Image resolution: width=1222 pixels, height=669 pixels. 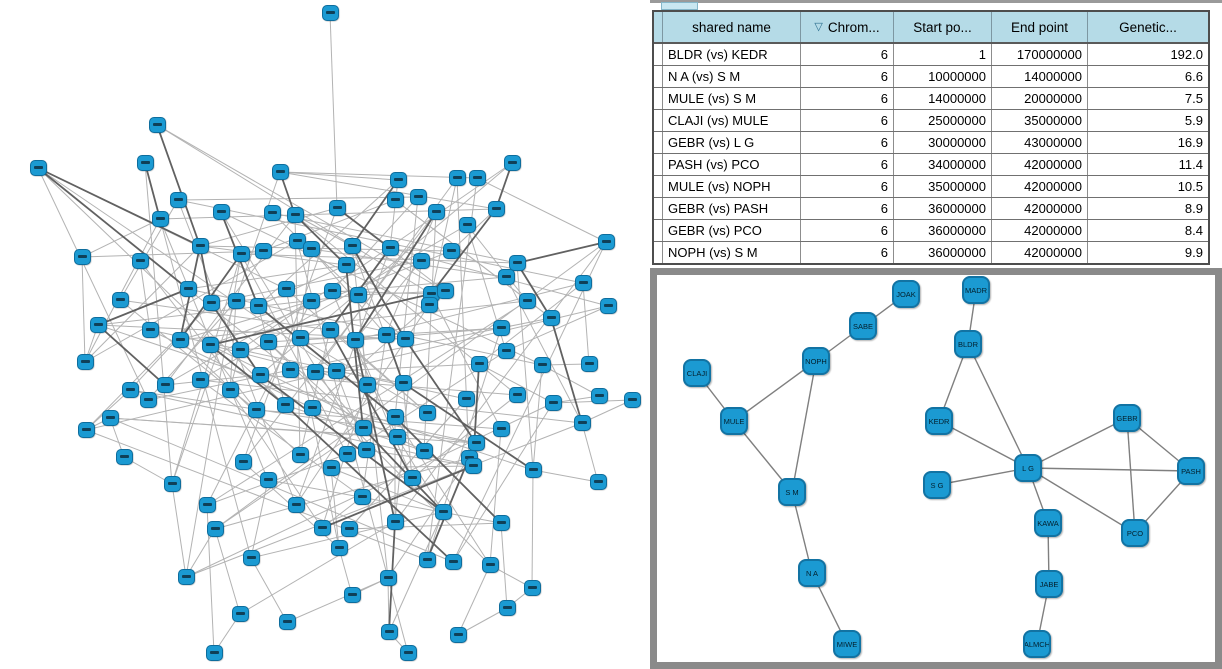 What do you see at coordinates (847, 644) in the screenshot?
I see `node-miwe: MIWE` at bounding box center [847, 644].